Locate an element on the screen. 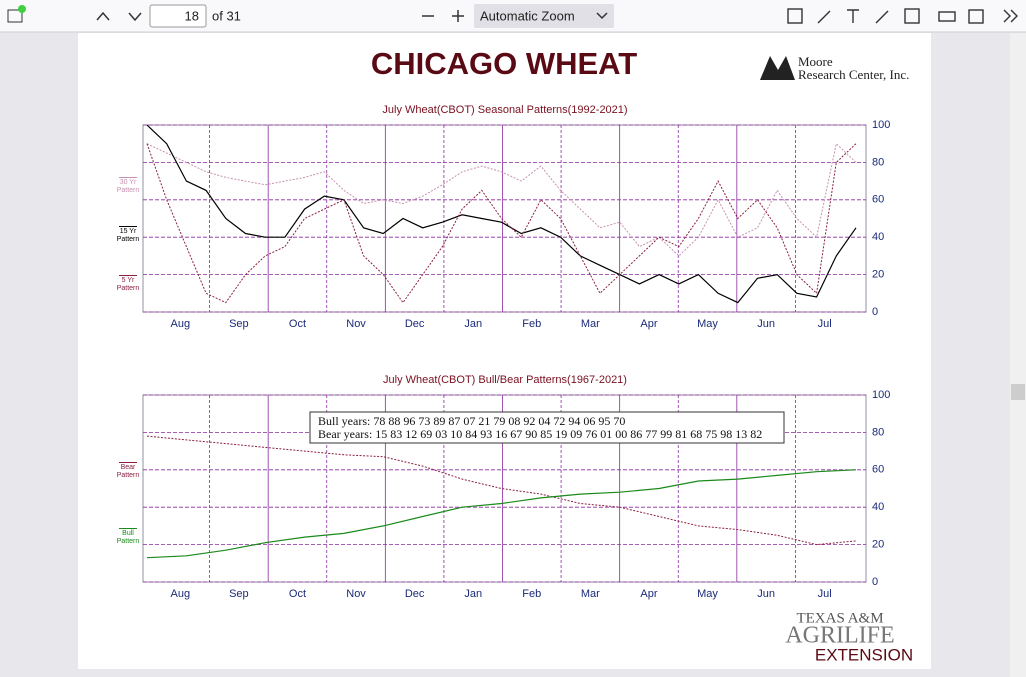  footer-line: TEXAS A&M is located at coordinates (839, 618).